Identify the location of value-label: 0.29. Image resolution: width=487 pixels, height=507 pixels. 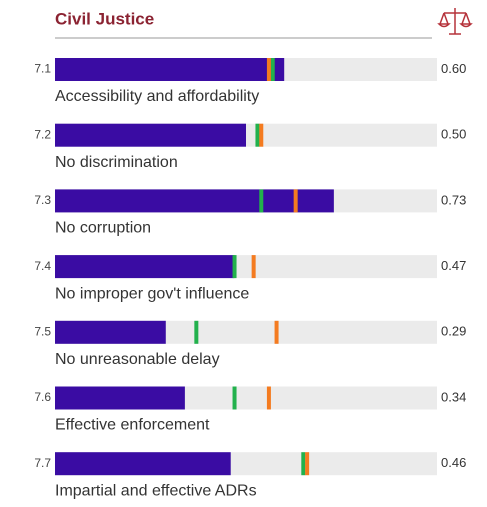
(453, 331).